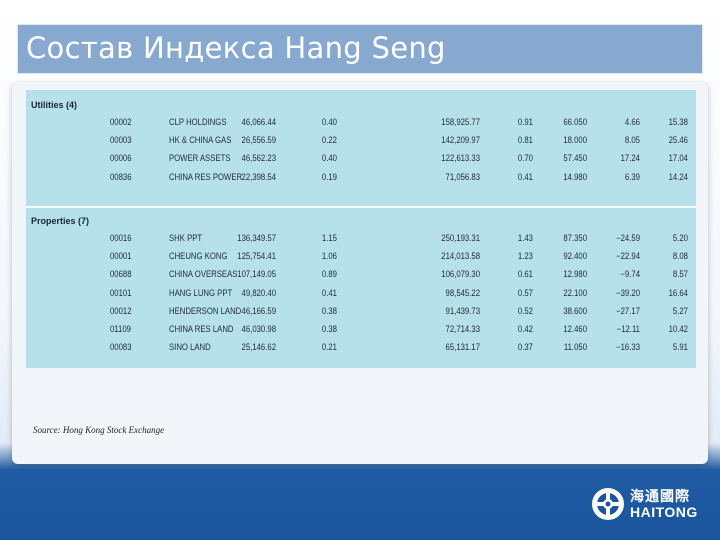  Describe the element at coordinates (525, 176) in the screenshot. I see `turnover-weight-cell: 0.41` at that location.